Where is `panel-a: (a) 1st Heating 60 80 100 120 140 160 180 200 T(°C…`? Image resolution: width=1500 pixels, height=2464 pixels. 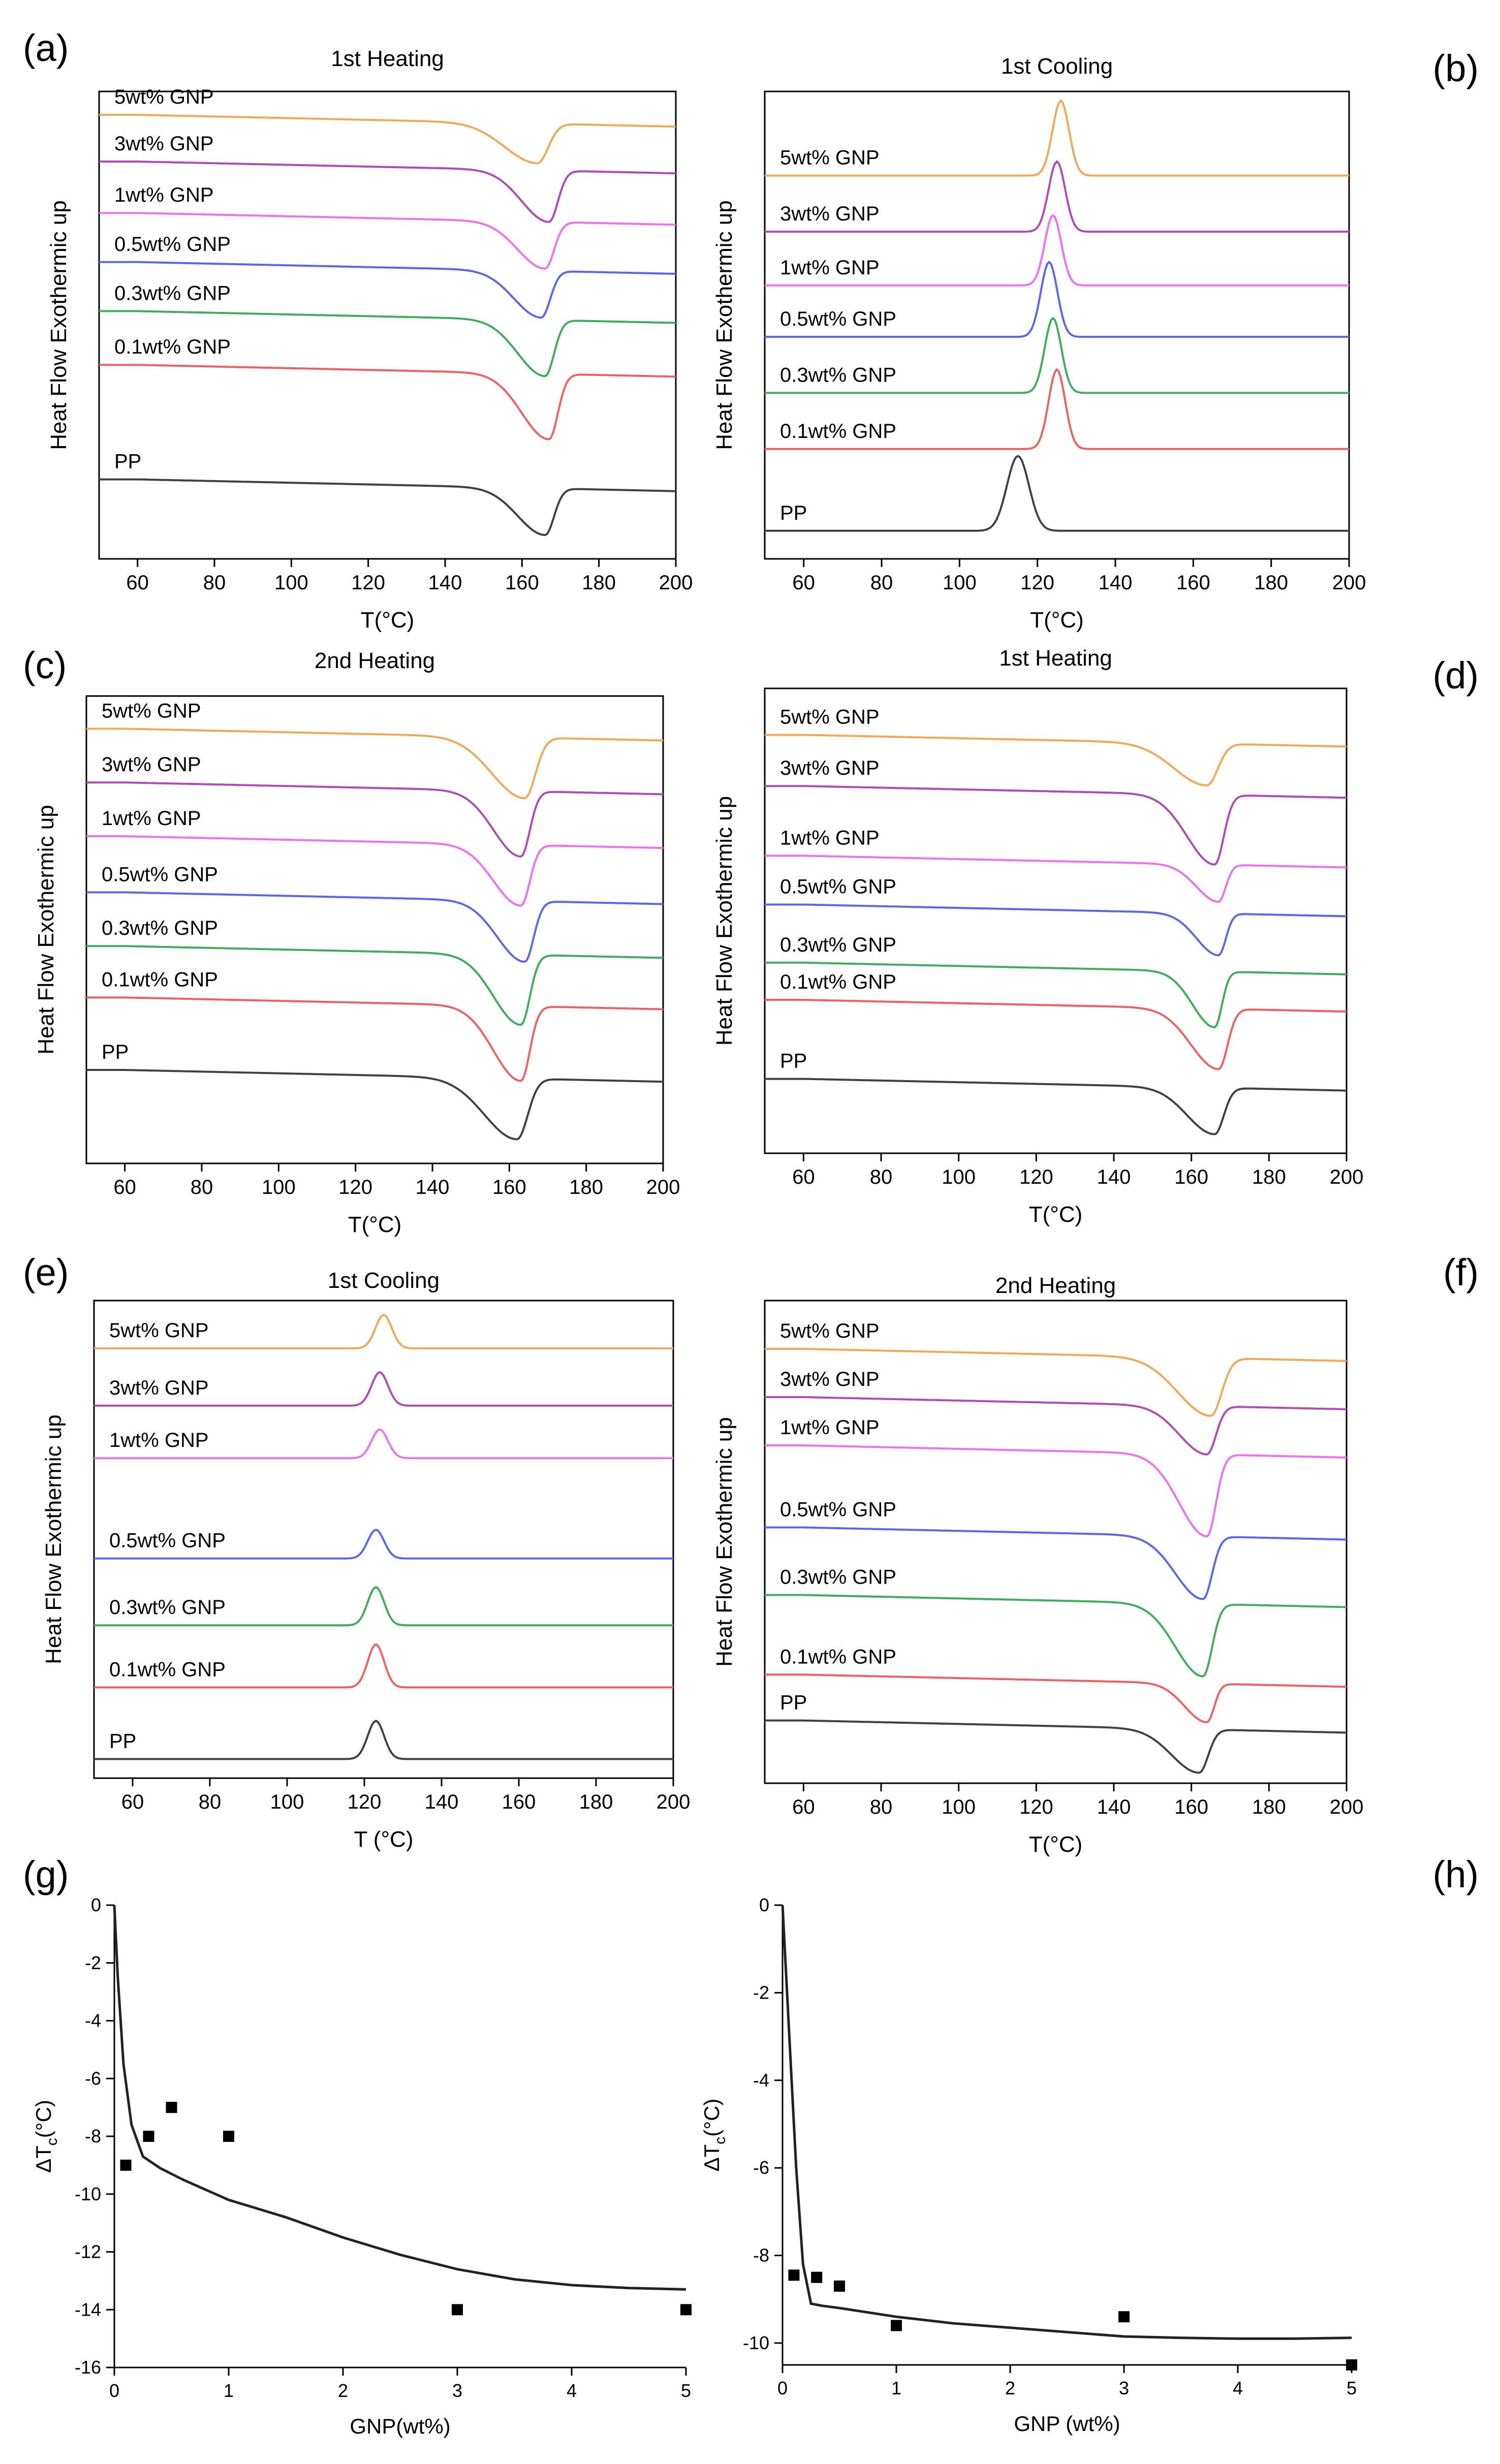 panel-a: (a) 1st Heating 60 80 100 120 140 160 180 200 T(°C… is located at coordinates (358, 330).